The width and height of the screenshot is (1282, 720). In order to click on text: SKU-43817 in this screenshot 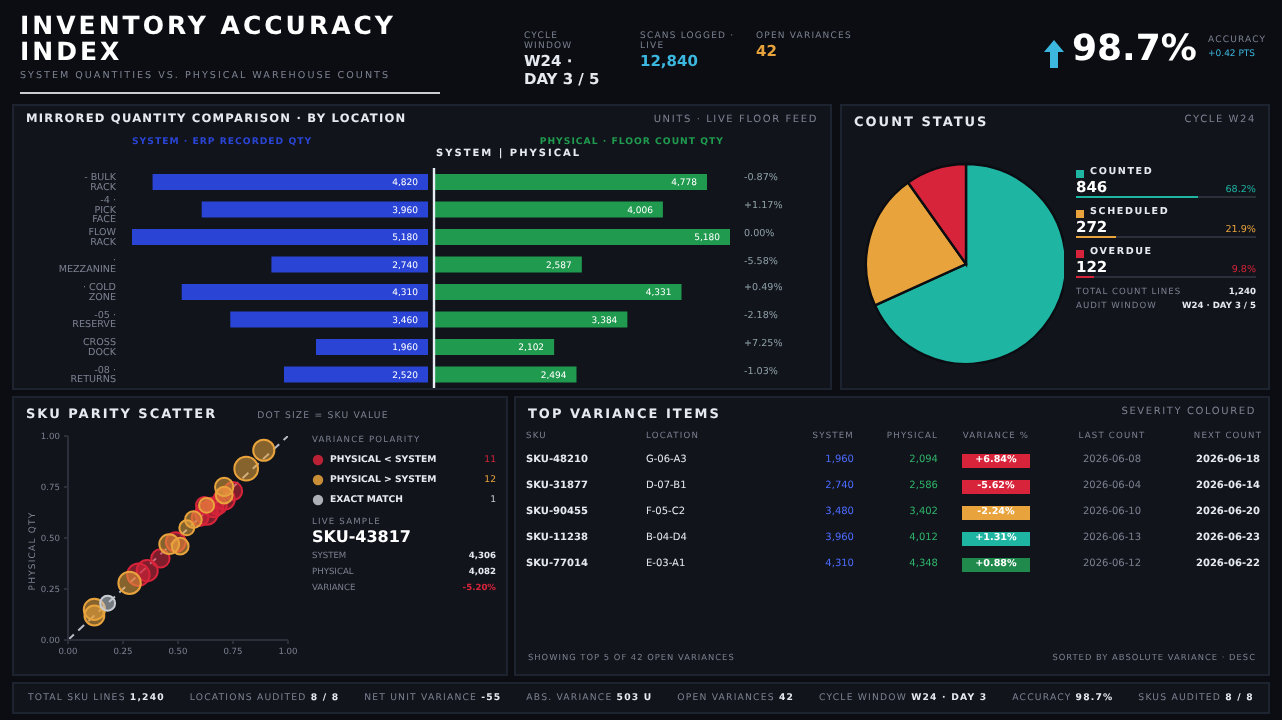, I will do `click(362, 537)`.